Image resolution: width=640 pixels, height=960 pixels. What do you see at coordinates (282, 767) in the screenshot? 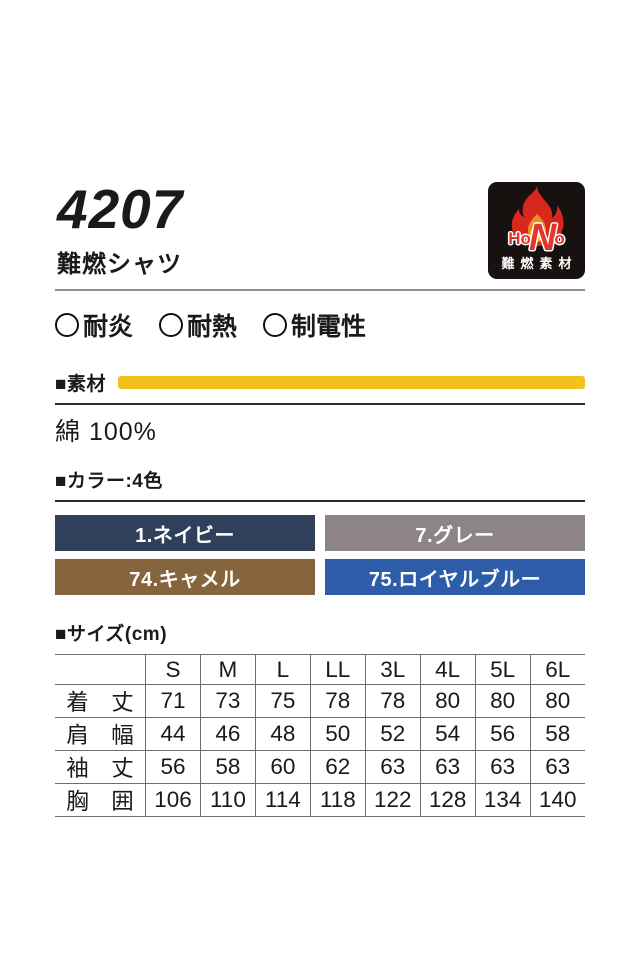
I see `size-value-cell: 60` at bounding box center [282, 767].